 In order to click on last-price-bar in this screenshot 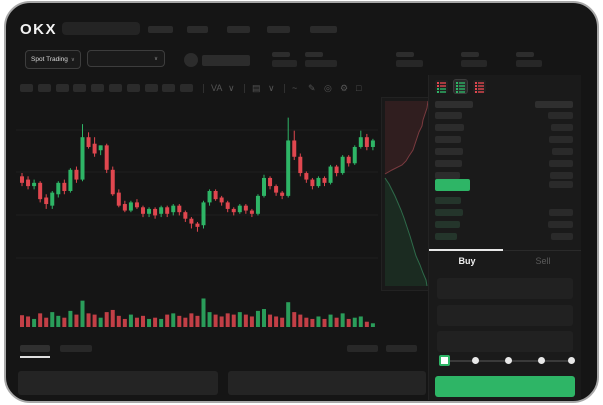, I will do `click(452, 185)`.